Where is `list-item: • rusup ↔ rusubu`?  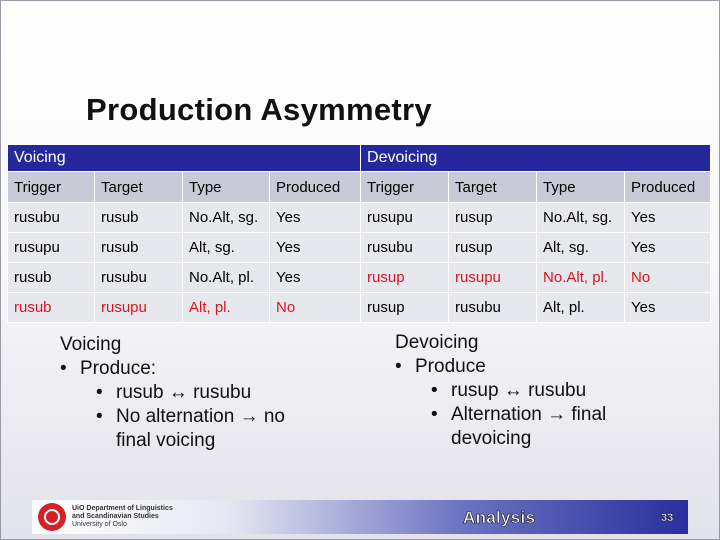
list-item: • rusup ↔ rusubu is located at coordinates (558, 391).